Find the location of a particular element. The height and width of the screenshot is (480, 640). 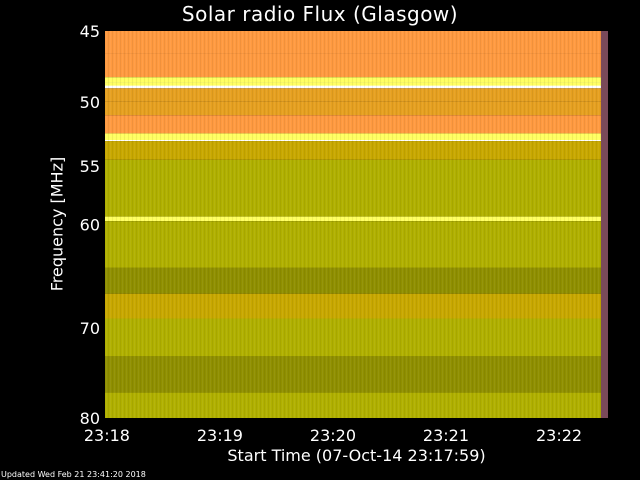

x-tick-label: 23:22 is located at coordinates (559, 435).